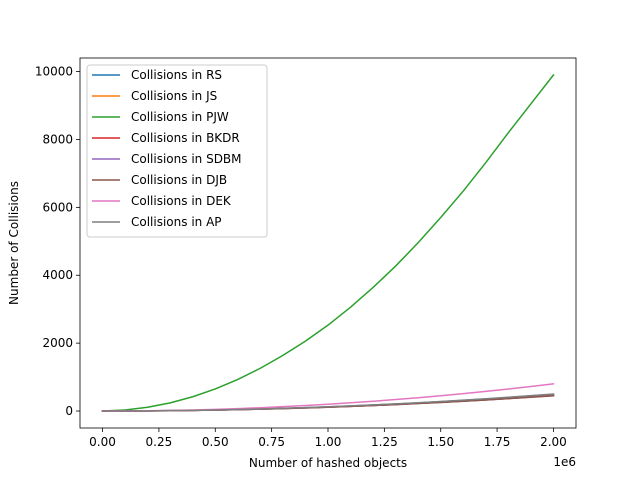 The image size is (640, 480). Describe the element at coordinates (57, 207) in the screenshot. I see `y-tick-label: 6000` at that location.